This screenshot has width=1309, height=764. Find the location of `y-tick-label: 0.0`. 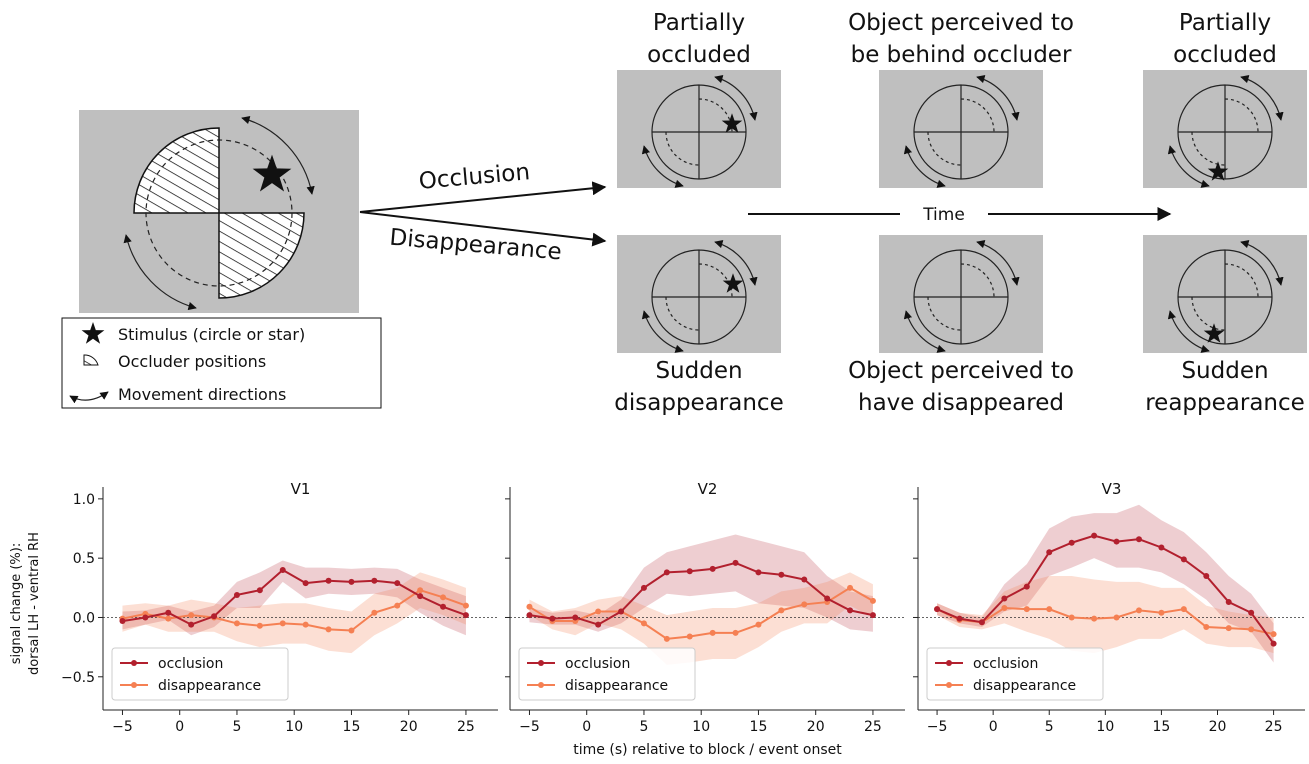

y-tick-label: 0.0 is located at coordinates (84, 618).